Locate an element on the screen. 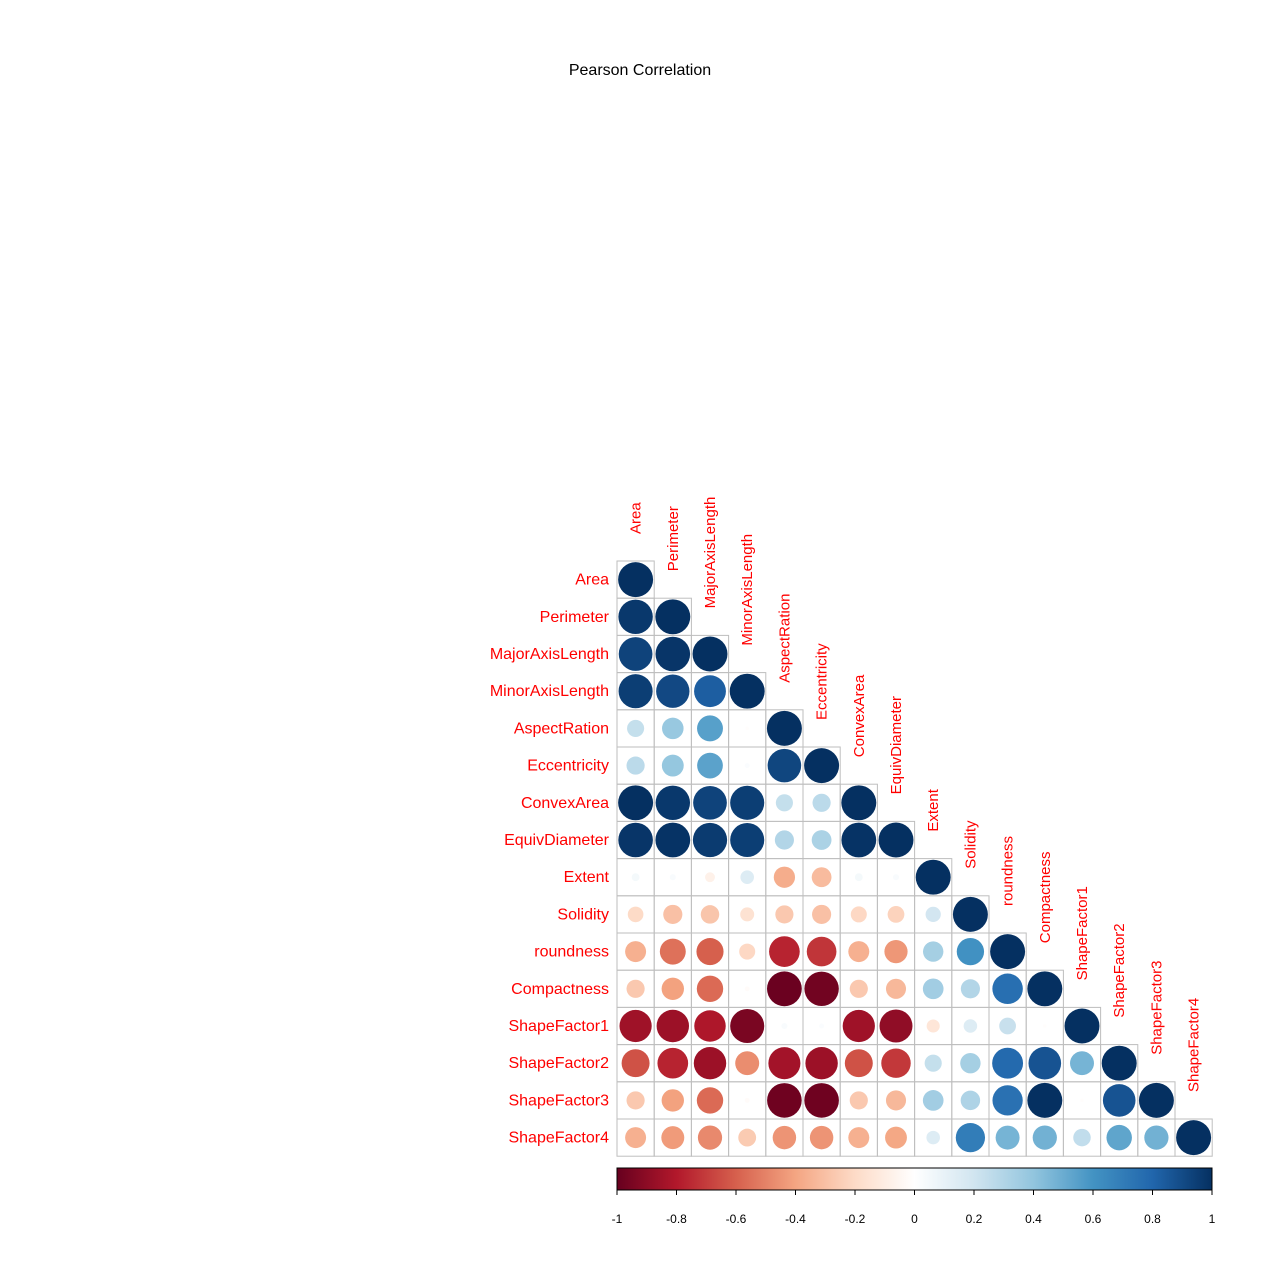  corr-circle-roundness-ConvexArea is located at coordinates (859, 952).